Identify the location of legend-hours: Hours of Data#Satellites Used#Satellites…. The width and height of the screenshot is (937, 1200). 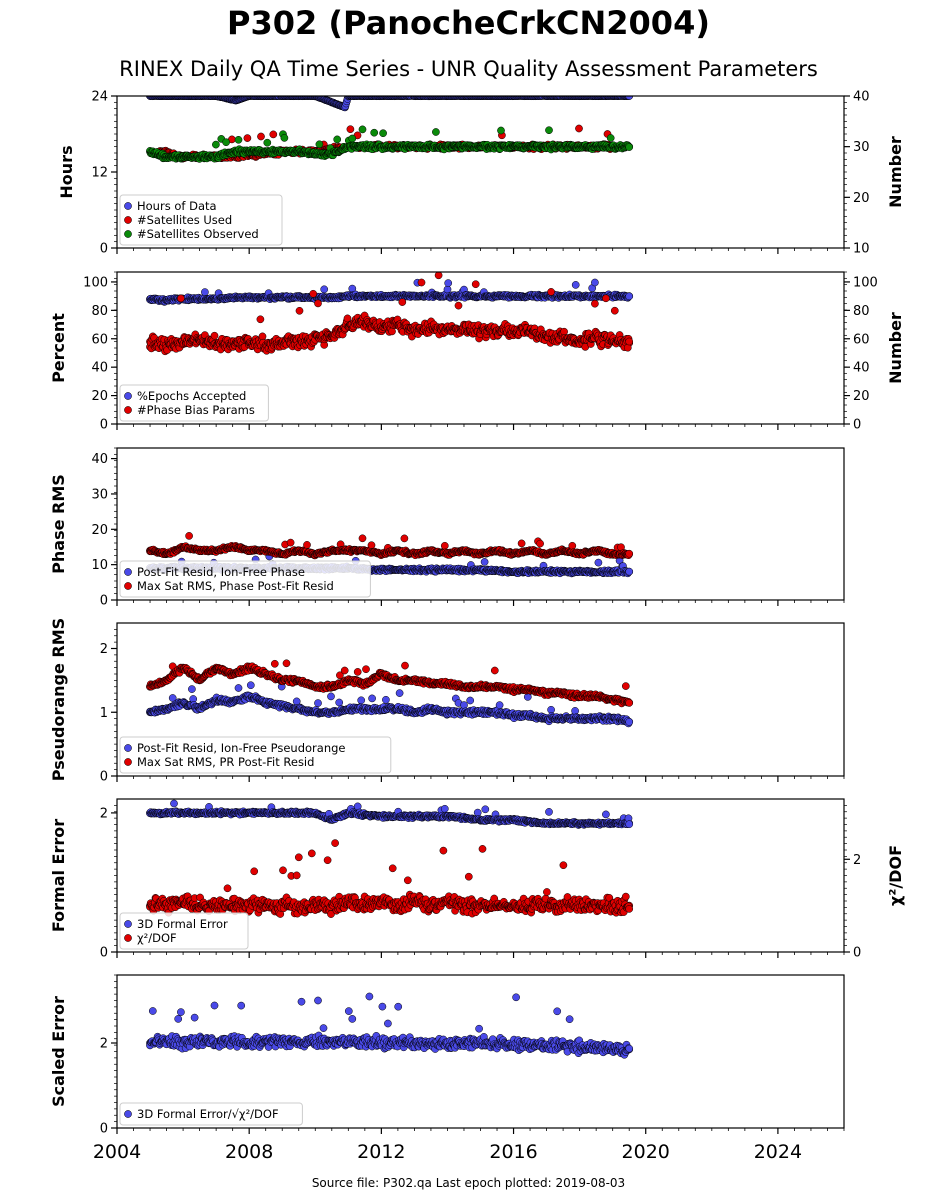
(201, 220).